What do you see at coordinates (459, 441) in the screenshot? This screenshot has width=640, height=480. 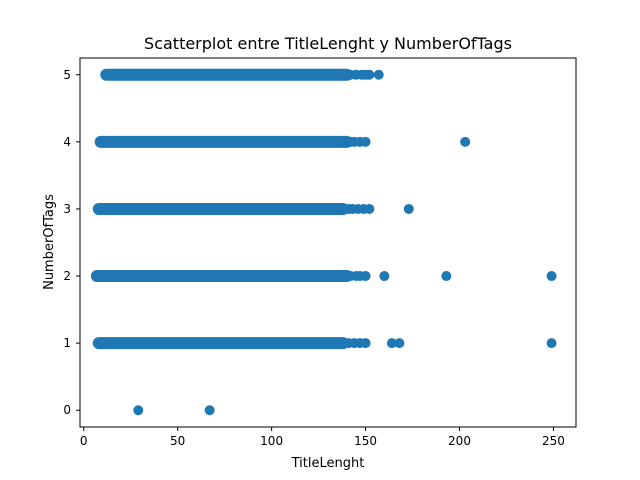 I see `x-tick-label: 200` at bounding box center [459, 441].